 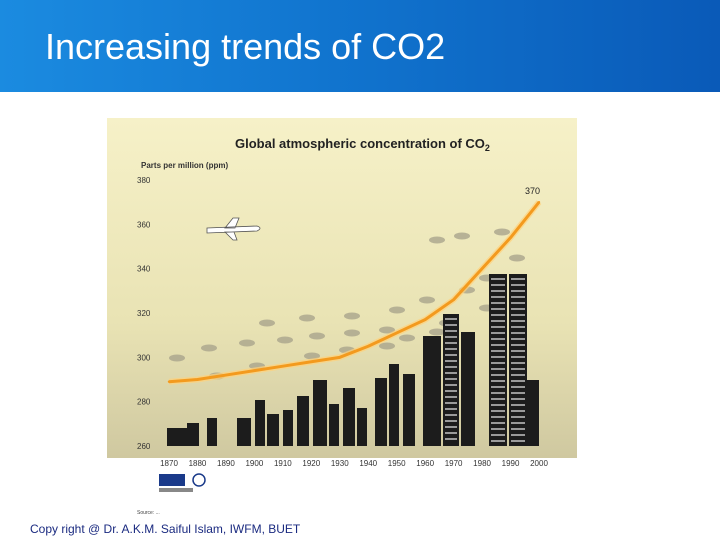 I want to click on y-tick-label-260: 260, so click(x=144, y=446).